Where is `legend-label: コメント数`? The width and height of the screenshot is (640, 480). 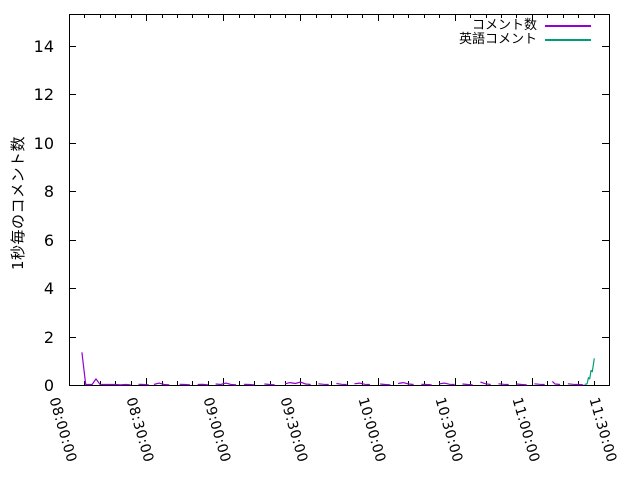
legend-label: コメント数 is located at coordinates (504, 25).